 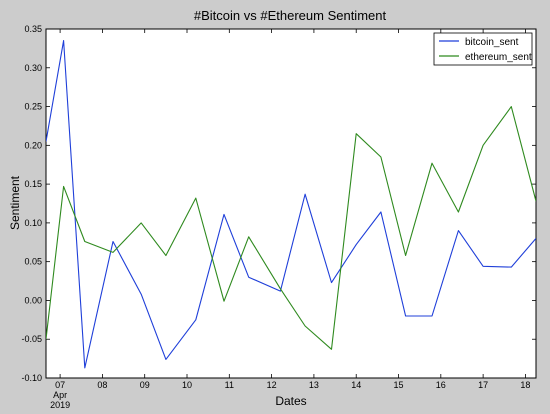 I want to click on x-tick-label: 15, so click(x=399, y=385).